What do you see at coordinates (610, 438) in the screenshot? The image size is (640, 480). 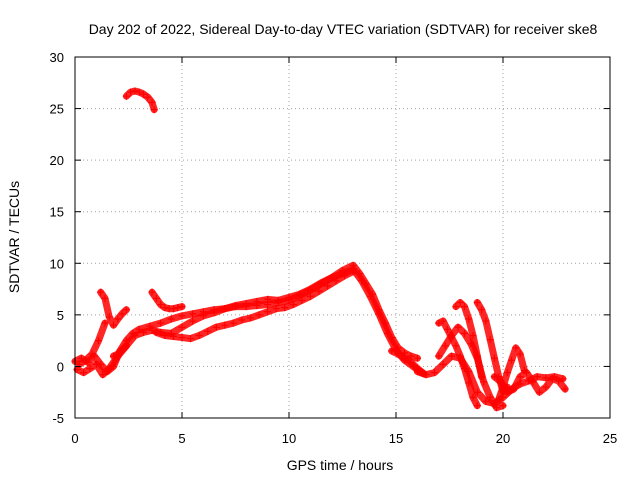 I see `x-tick-label: 25` at bounding box center [610, 438].